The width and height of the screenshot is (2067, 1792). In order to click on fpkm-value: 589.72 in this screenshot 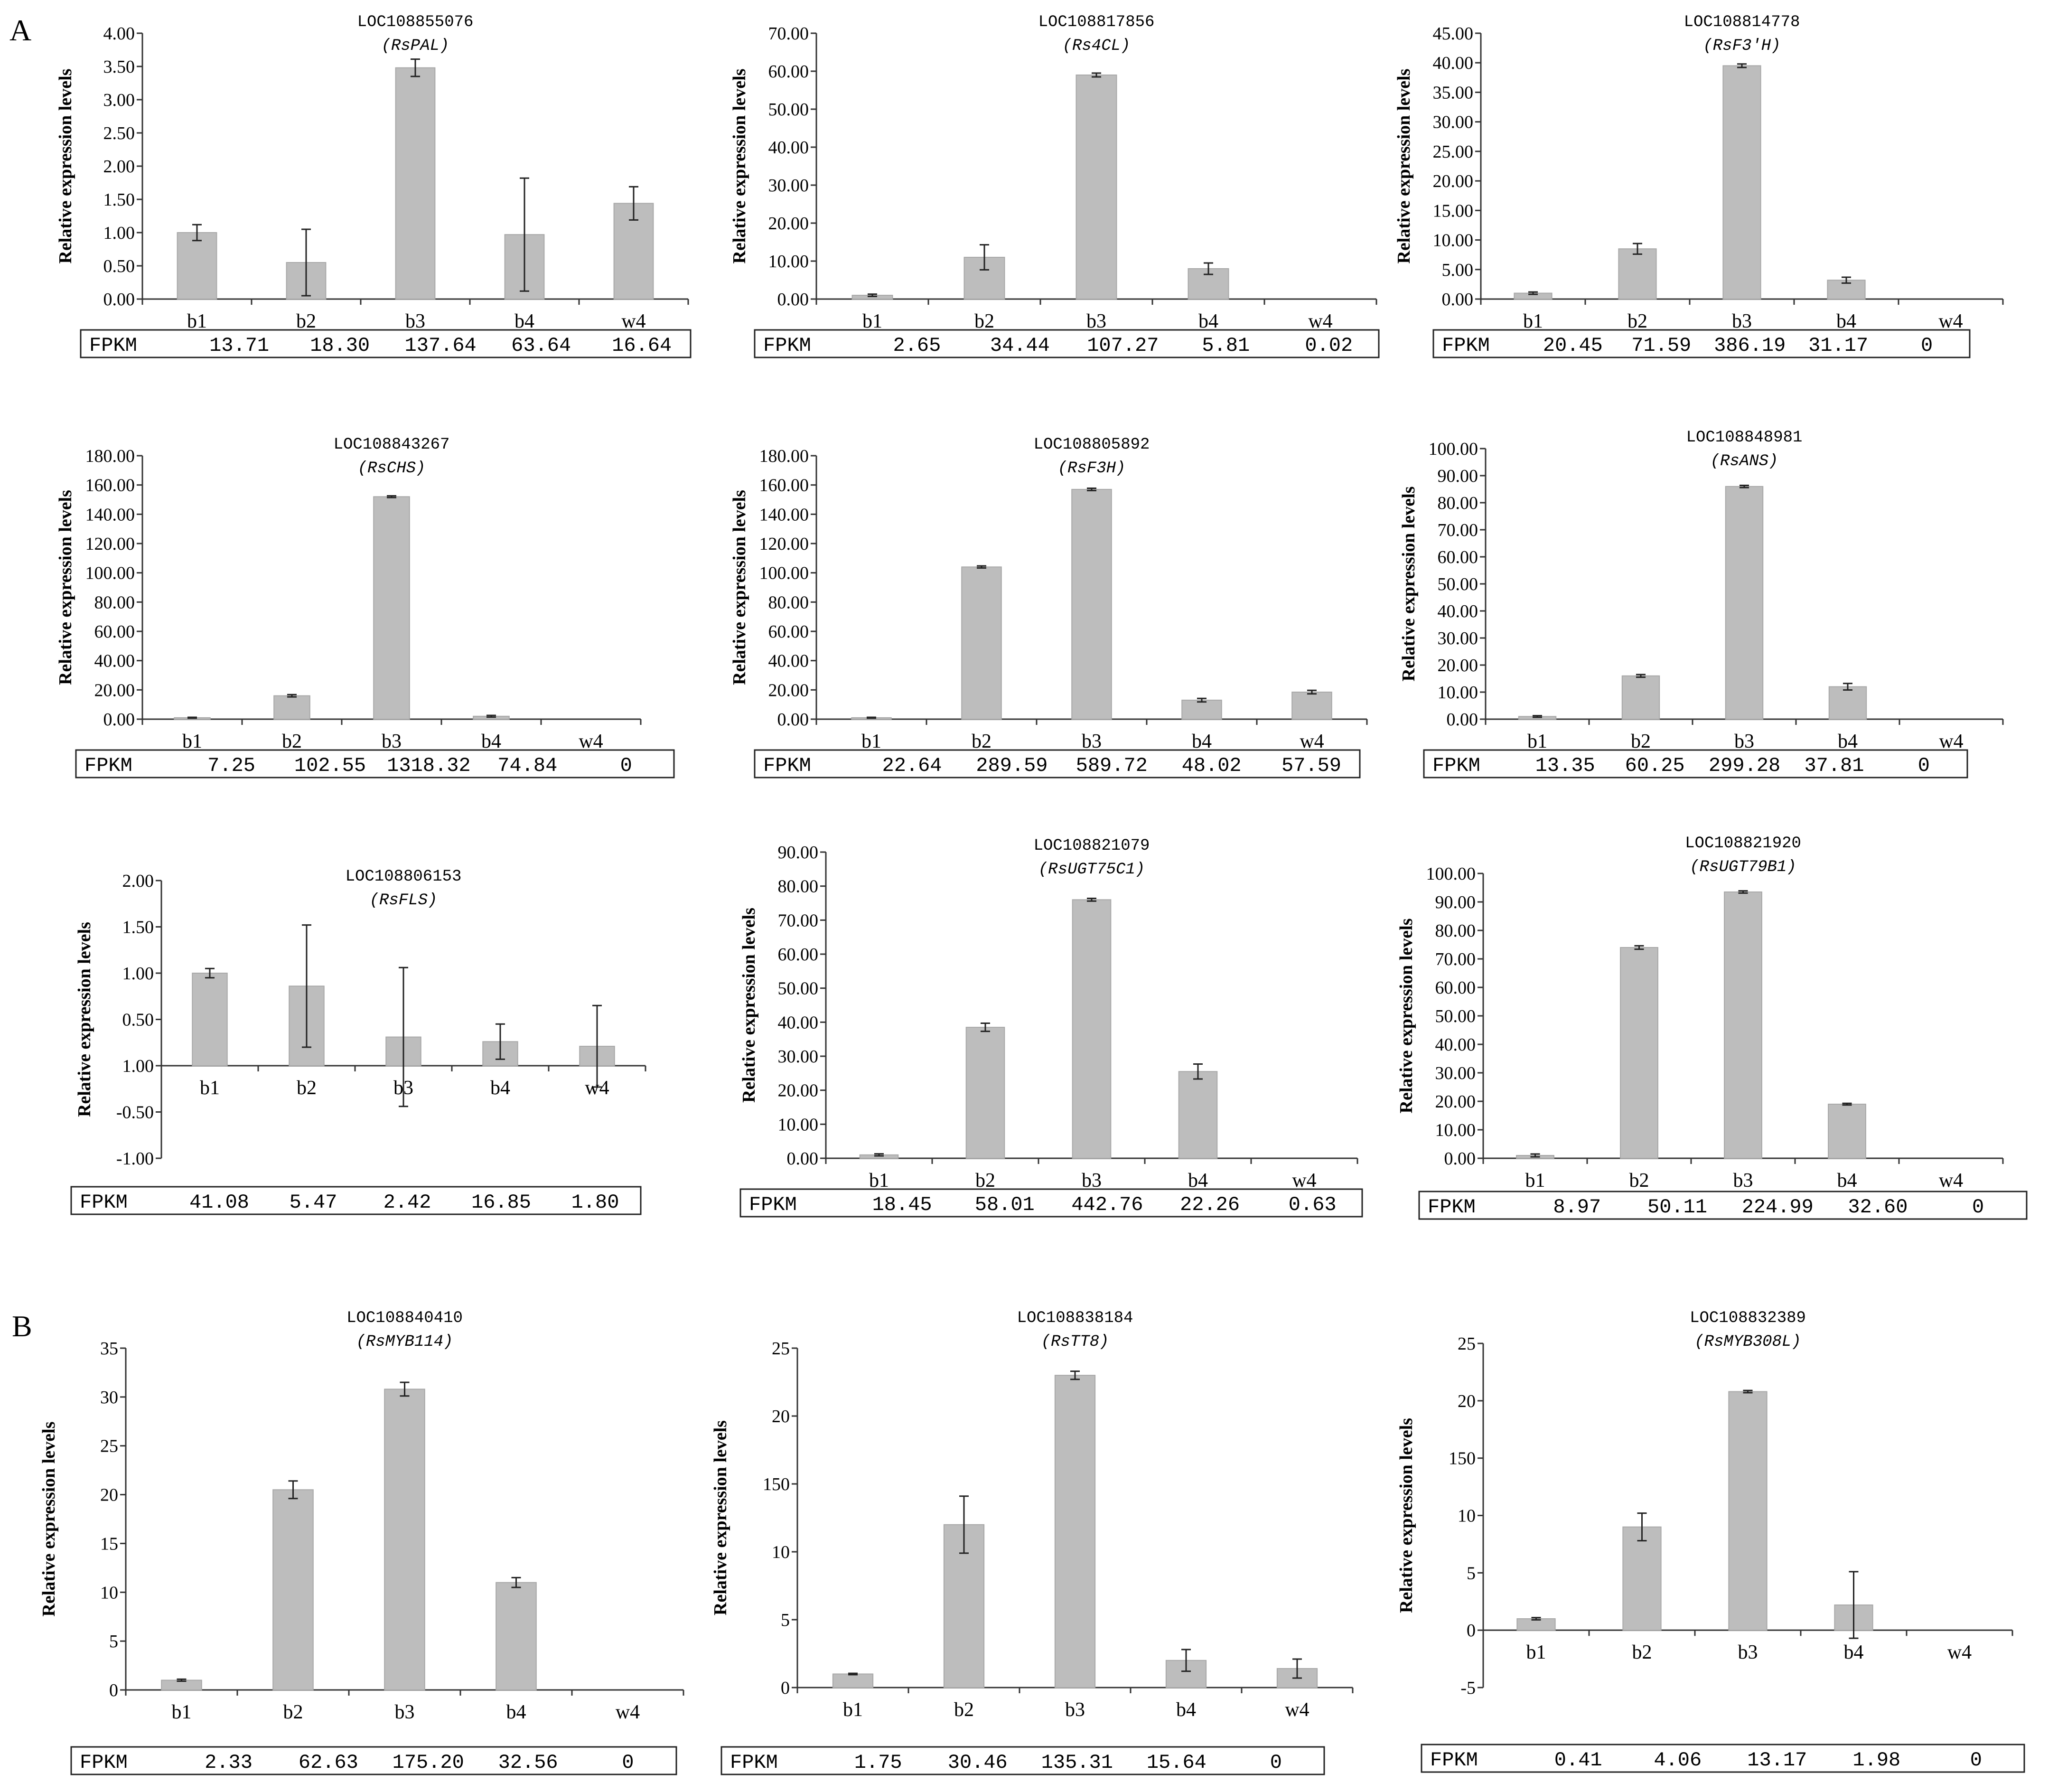, I will do `click(1112, 766)`.